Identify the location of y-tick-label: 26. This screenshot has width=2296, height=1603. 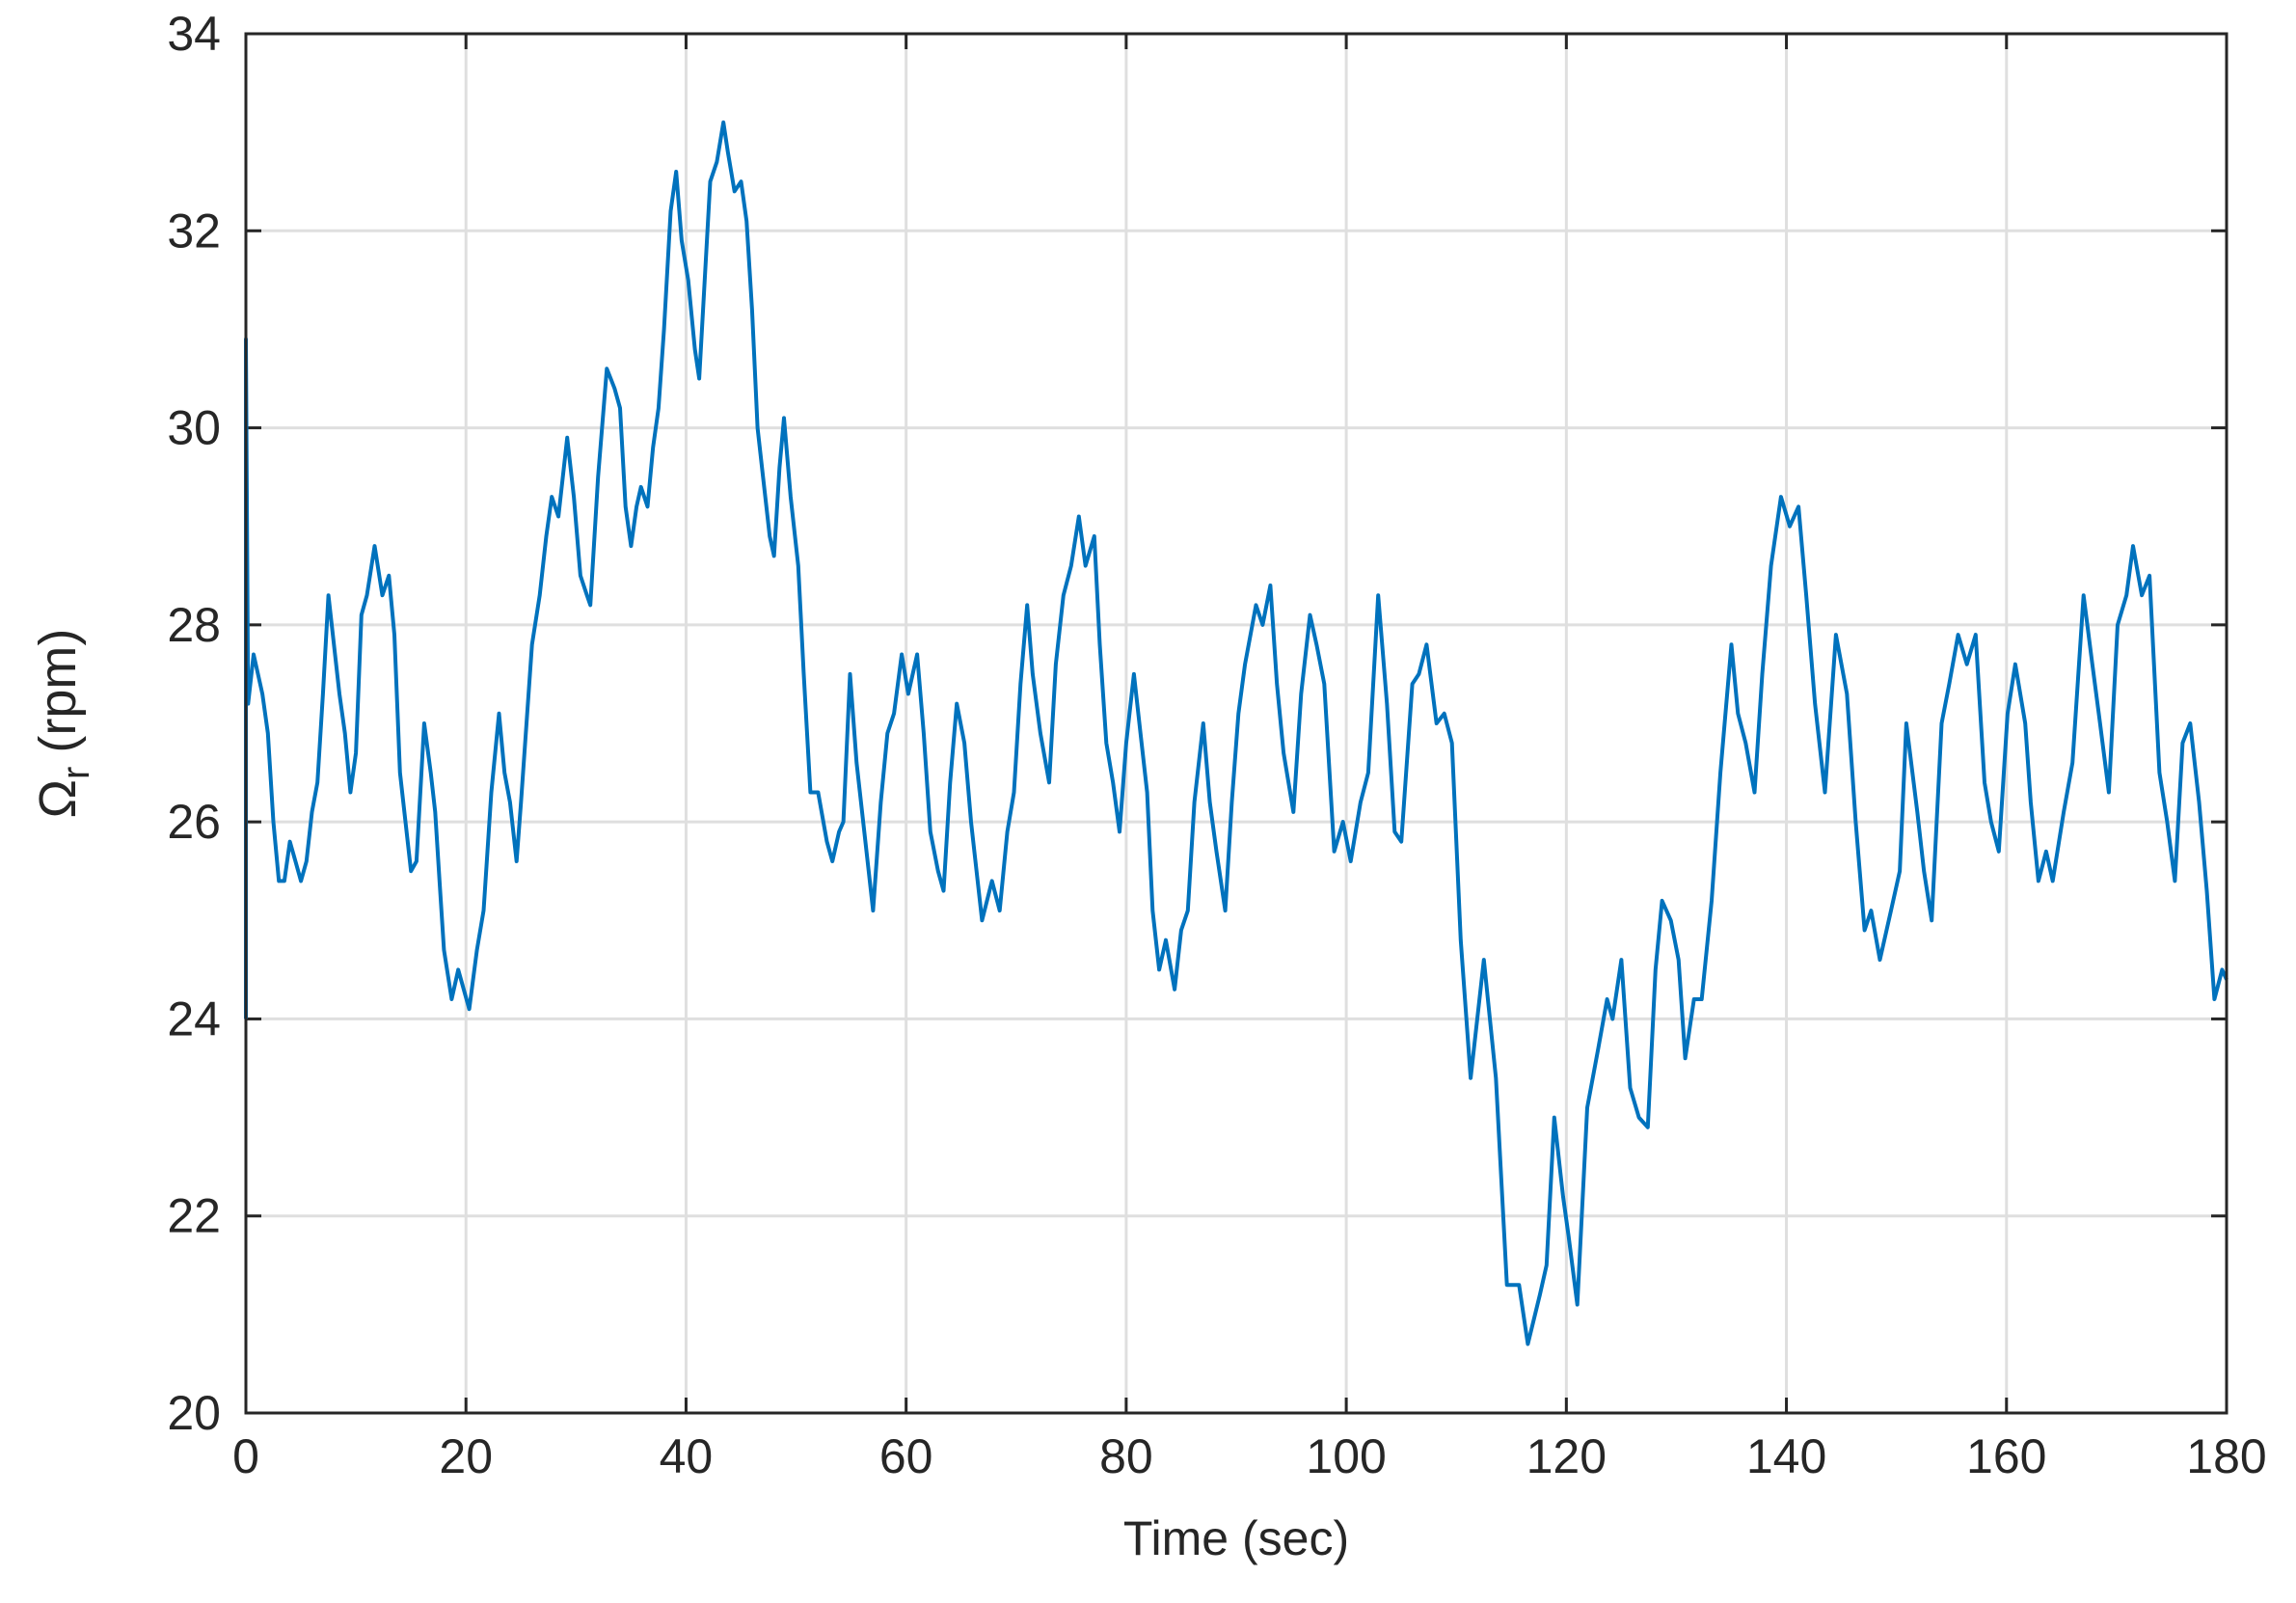
(194, 822).